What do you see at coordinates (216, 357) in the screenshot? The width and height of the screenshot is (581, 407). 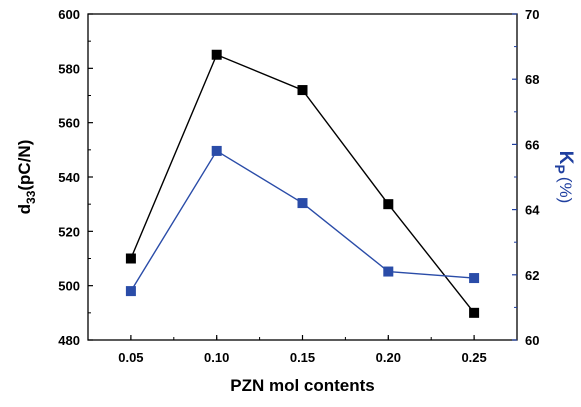 I see `x-tick-label: 0.10` at bounding box center [216, 357].